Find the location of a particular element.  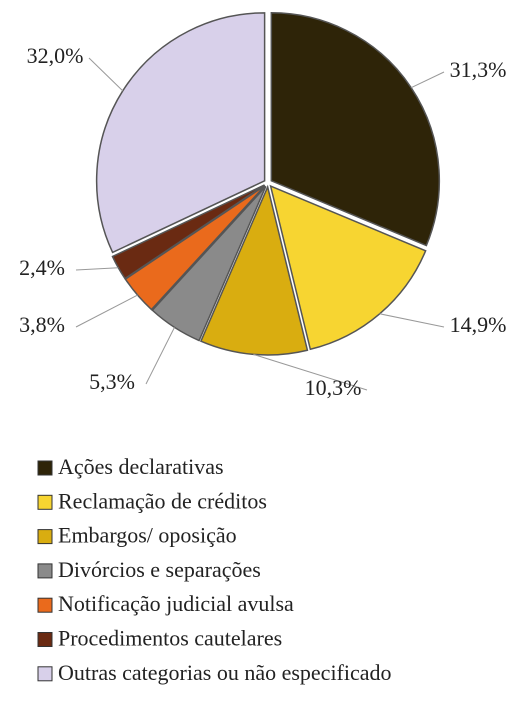

data-label: 5,3% is located at coordinates (112, 381).